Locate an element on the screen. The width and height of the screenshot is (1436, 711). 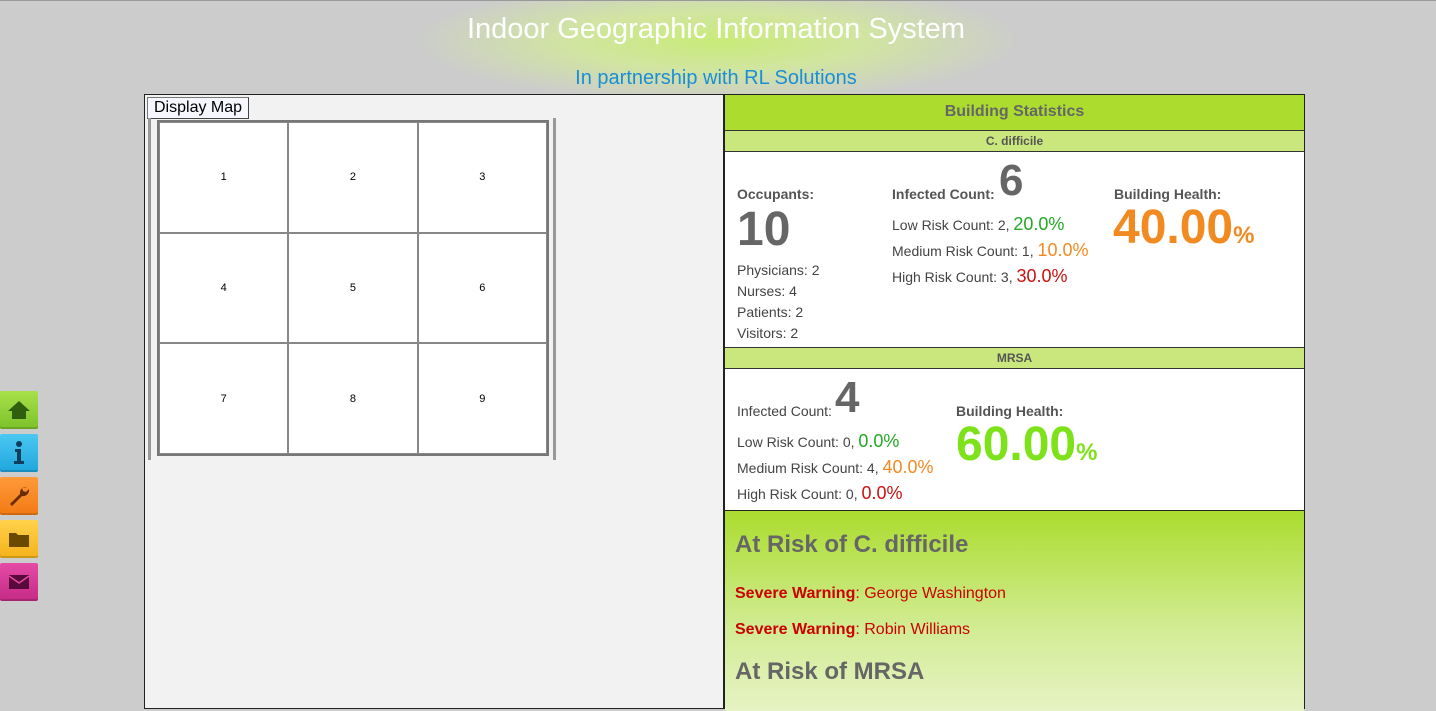
mrsa-infected-count: 4 is located at coordinates (847, 397).